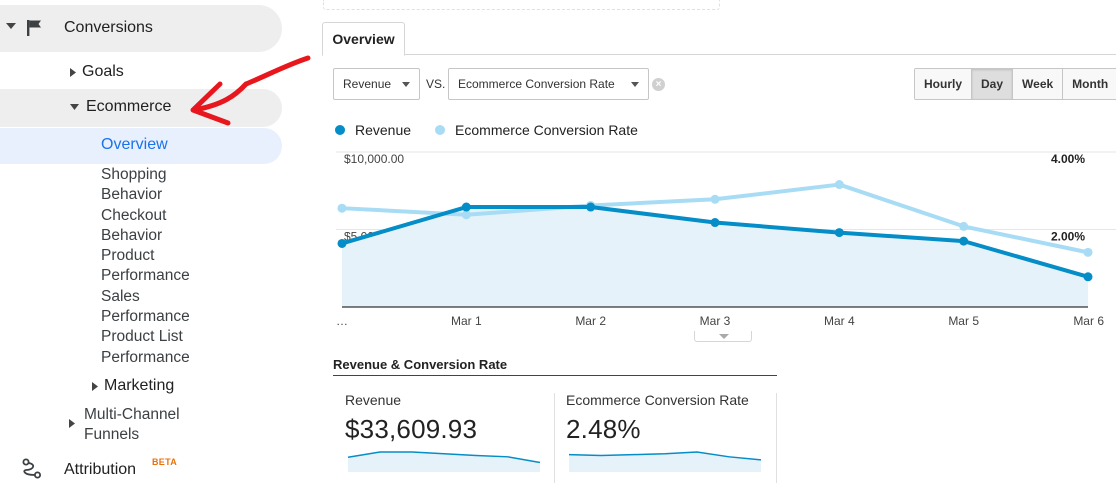 Image resolution: width=1116 pixels, height=493 pixels. What do you see at coordinates (536, 84) in the screenshot?
I see `secondary-metric-value: Ecommerce Conversion Rate` at bounding box center [536, 84].